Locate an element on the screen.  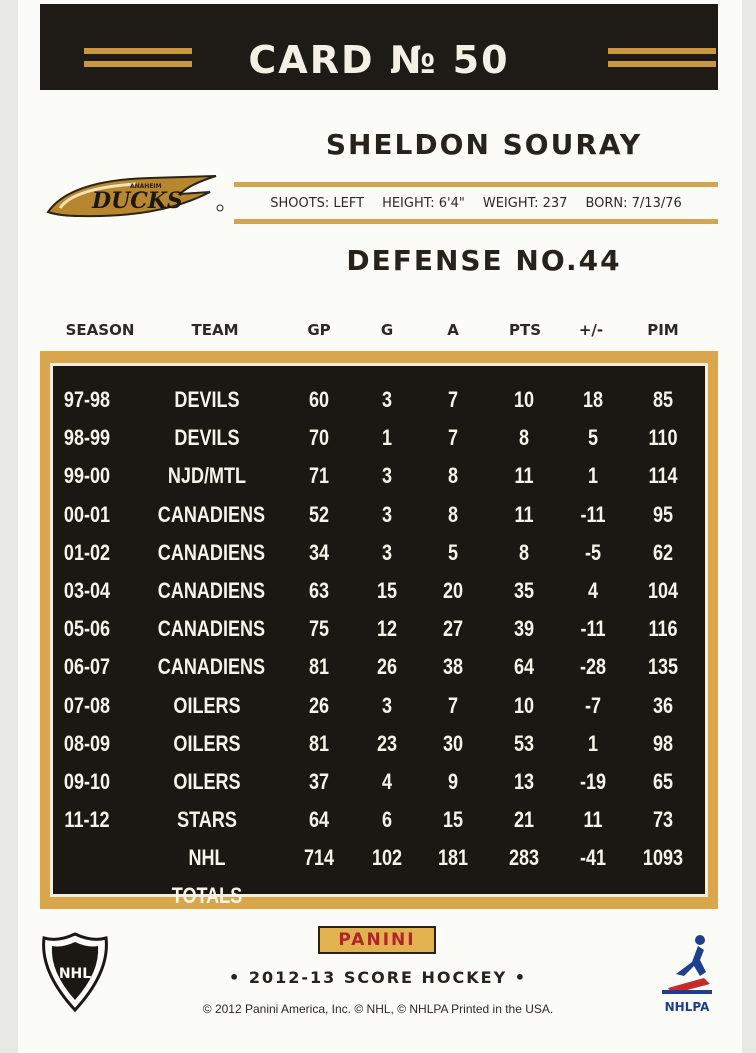
cell-a: 15 is located at coordinates (453, 820).